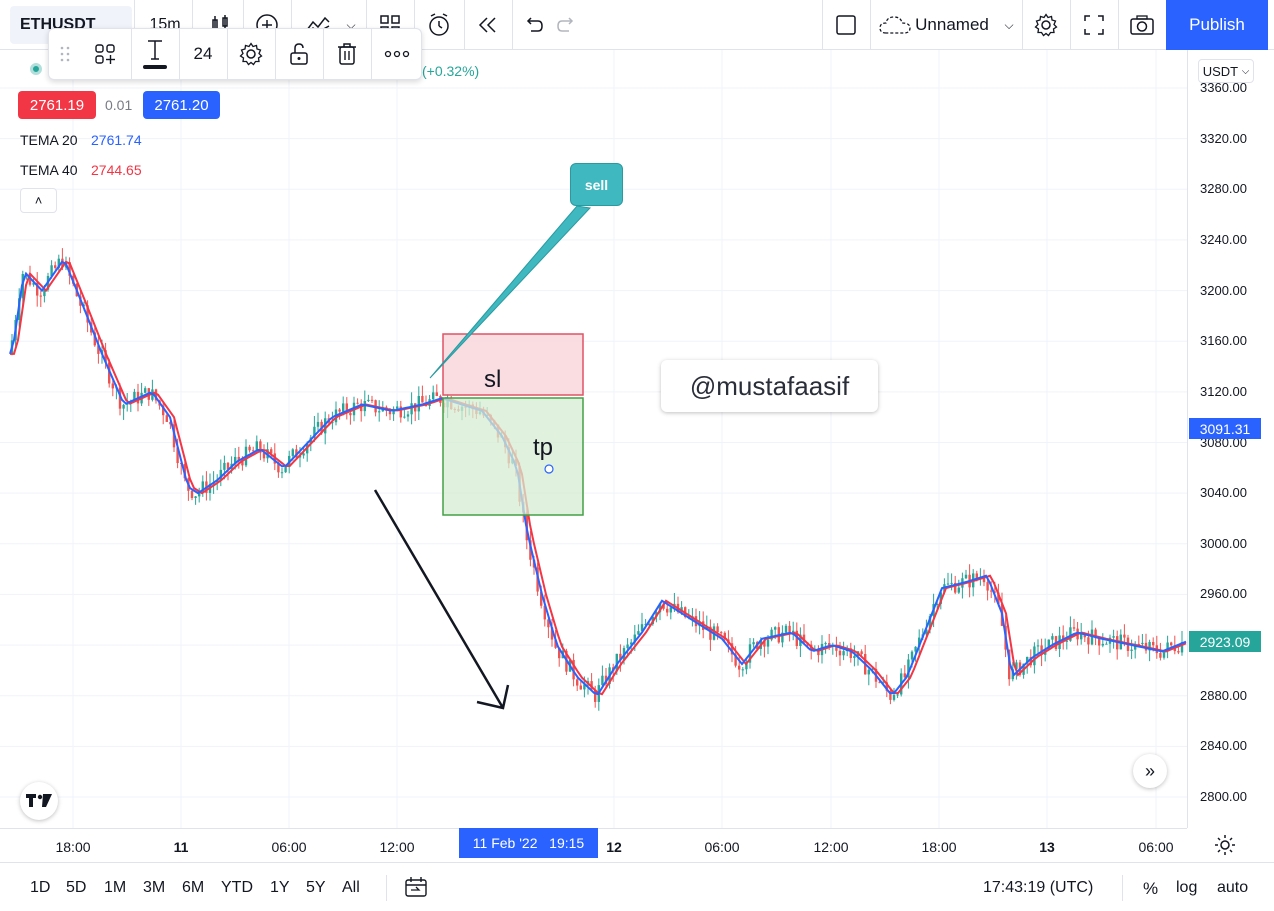 The height and width of the screenshot is (911, 1274). Describe the element at coordinates (1217, 25) in the screenshot. I see `publish-button: Publish` at that location.